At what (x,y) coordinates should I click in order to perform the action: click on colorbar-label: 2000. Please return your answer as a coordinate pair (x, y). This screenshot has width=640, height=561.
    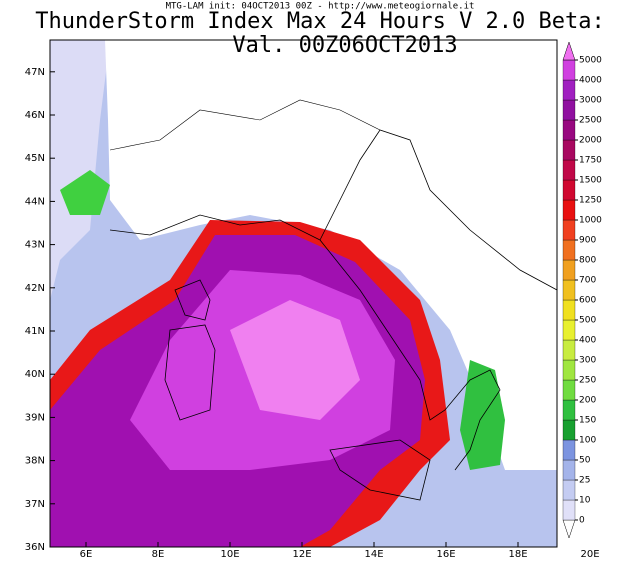
    Looking at the image, I should click on (590, 141).